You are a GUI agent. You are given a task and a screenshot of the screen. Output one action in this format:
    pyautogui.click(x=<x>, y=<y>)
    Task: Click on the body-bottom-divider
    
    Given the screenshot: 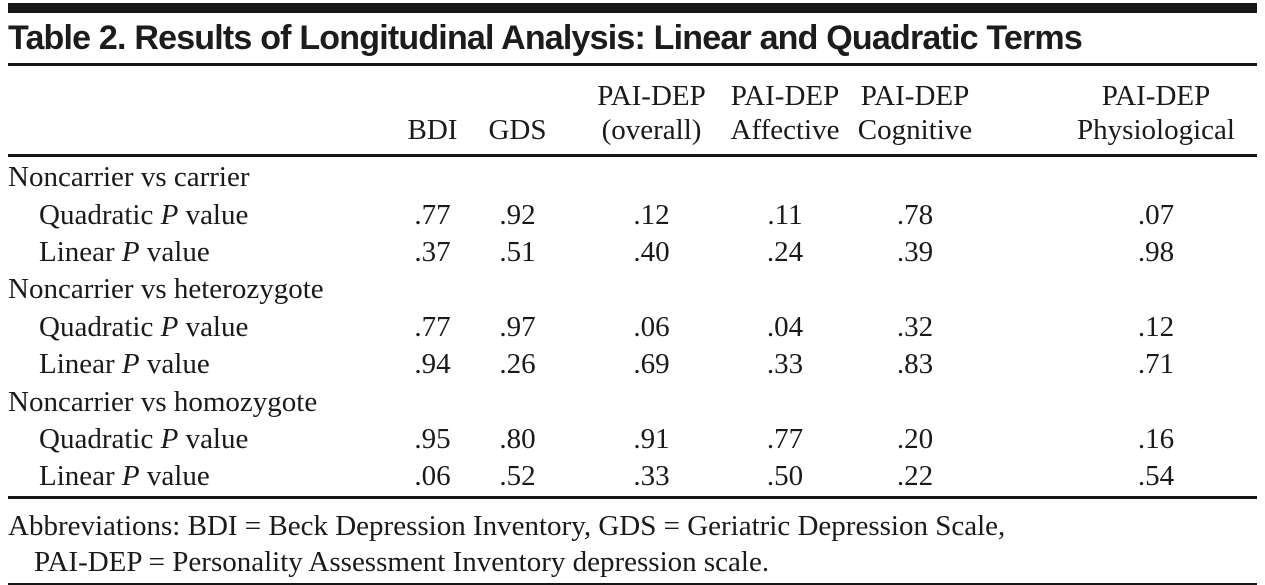 What is the action you would take?
    pyautogui.click(x=632, y=497)
    